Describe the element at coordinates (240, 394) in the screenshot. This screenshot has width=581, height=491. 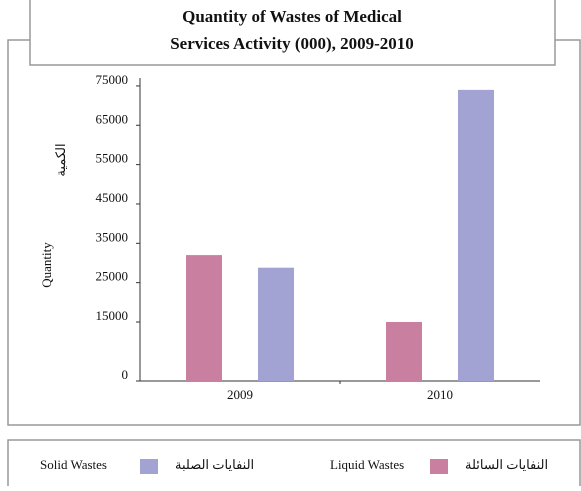
I see `x-tick-label: 2009` at that location.